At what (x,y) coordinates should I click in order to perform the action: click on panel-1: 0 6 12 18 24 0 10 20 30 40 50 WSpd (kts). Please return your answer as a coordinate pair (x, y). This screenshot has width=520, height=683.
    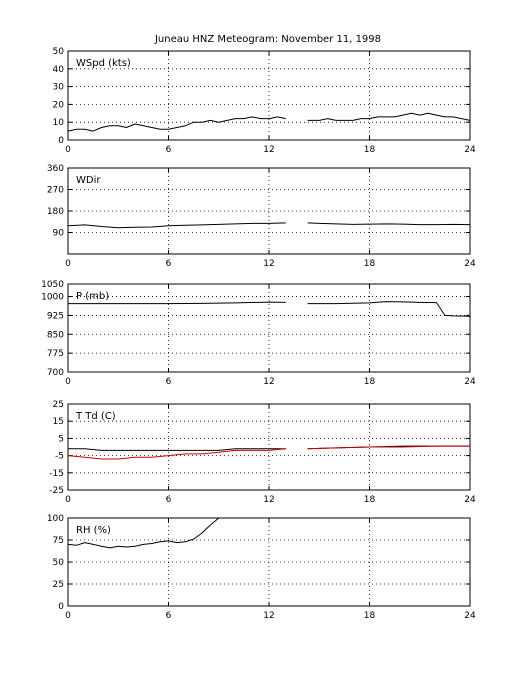
    Looking at the image, I should click on (264, 101).